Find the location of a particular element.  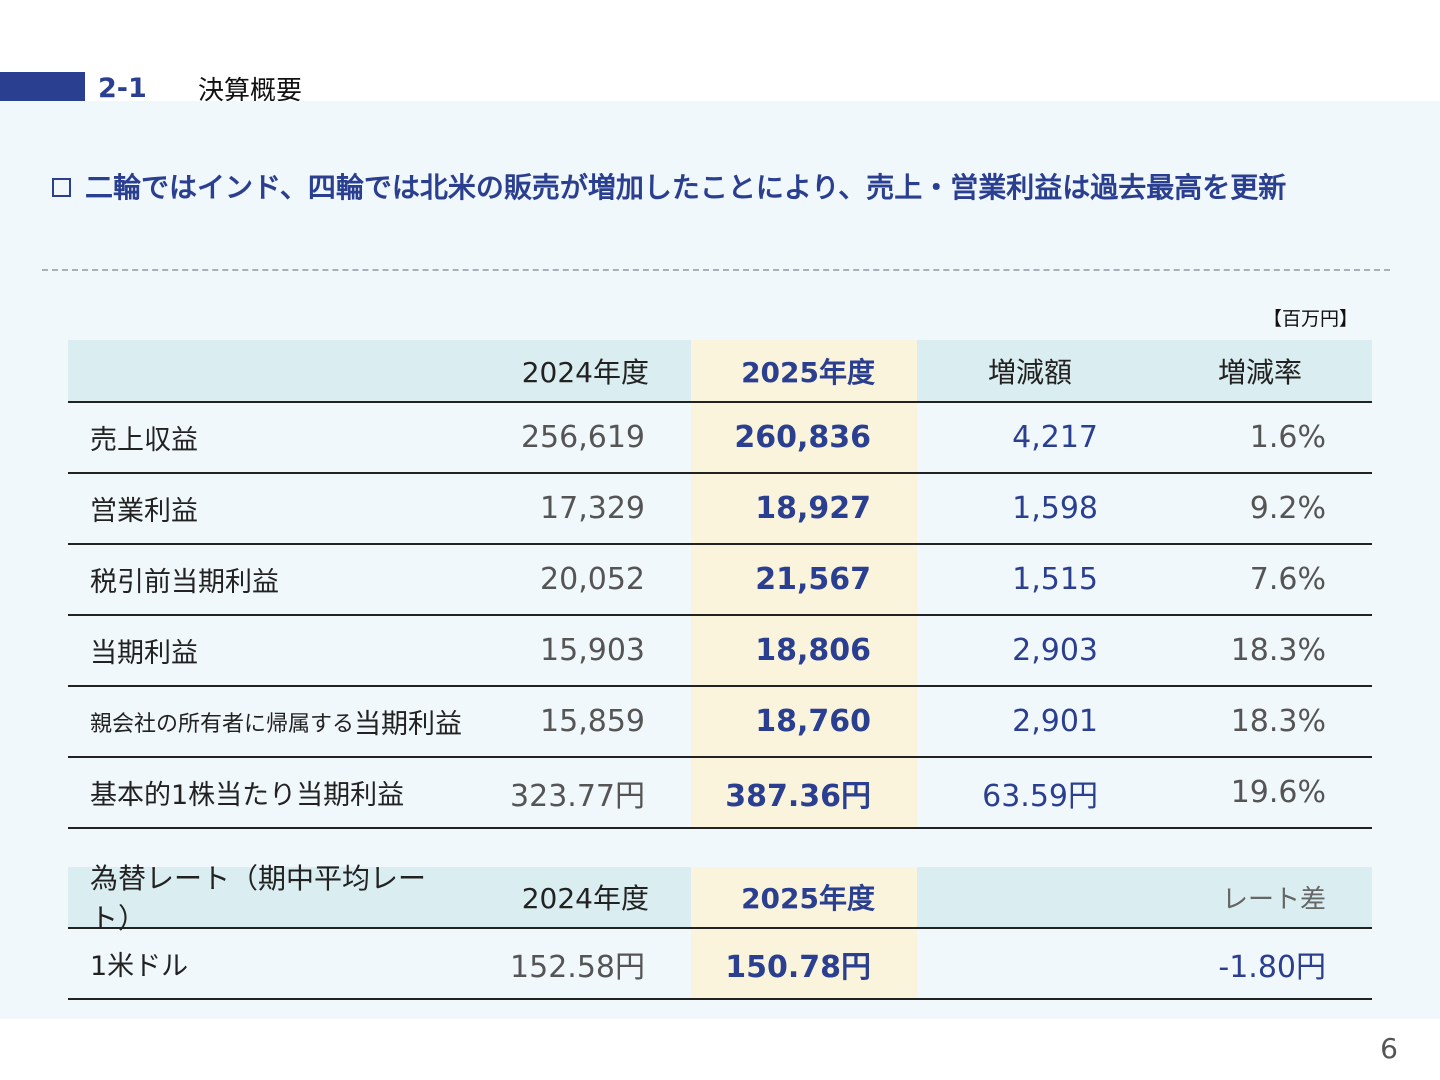

value-rate: 7.6% is located at coordinates (1287, 579).